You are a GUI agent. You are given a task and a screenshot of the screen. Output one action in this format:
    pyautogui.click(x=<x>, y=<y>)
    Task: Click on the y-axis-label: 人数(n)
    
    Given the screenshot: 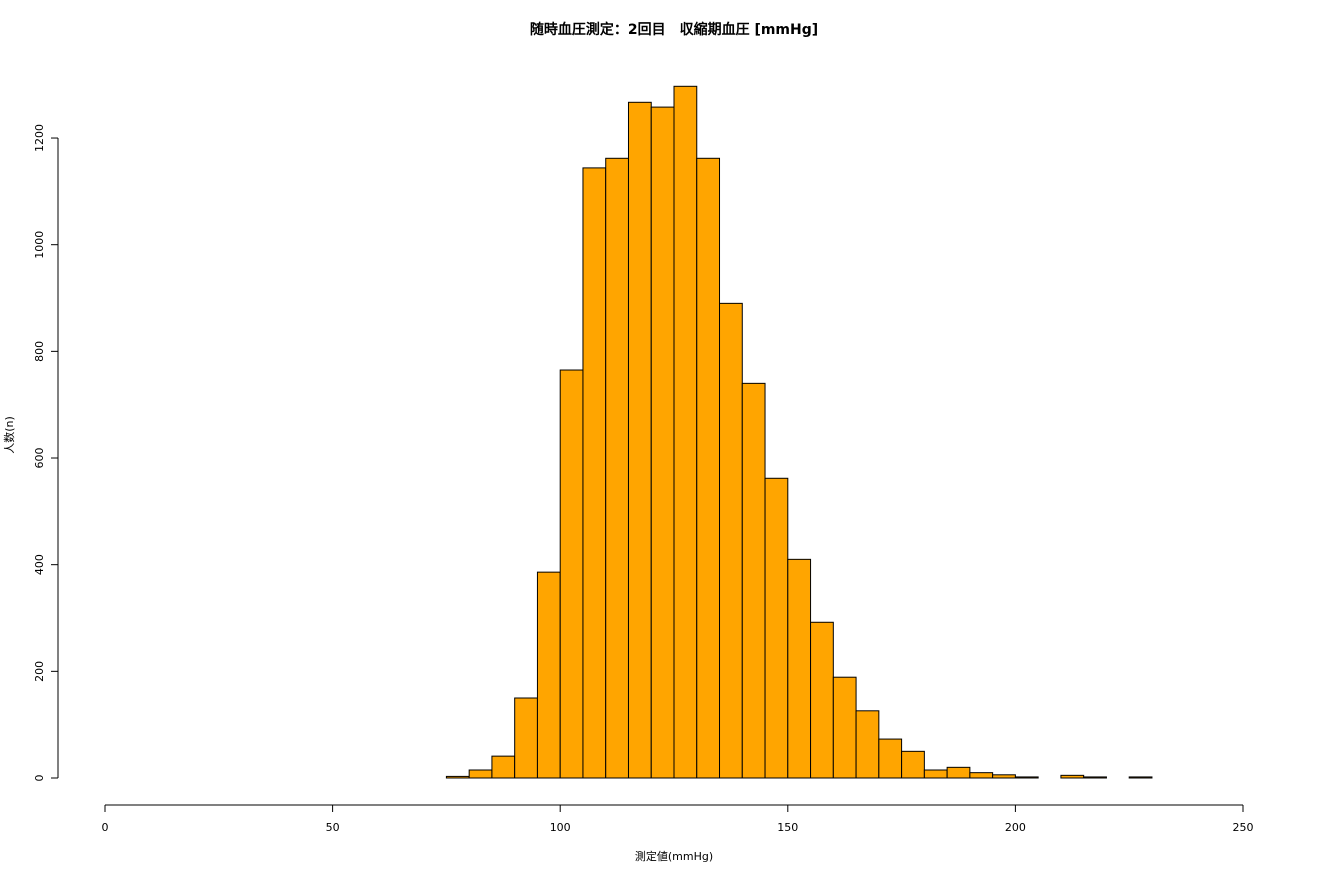 What is the action you would take?
    pyautogui.click(x=9, y=435)
    